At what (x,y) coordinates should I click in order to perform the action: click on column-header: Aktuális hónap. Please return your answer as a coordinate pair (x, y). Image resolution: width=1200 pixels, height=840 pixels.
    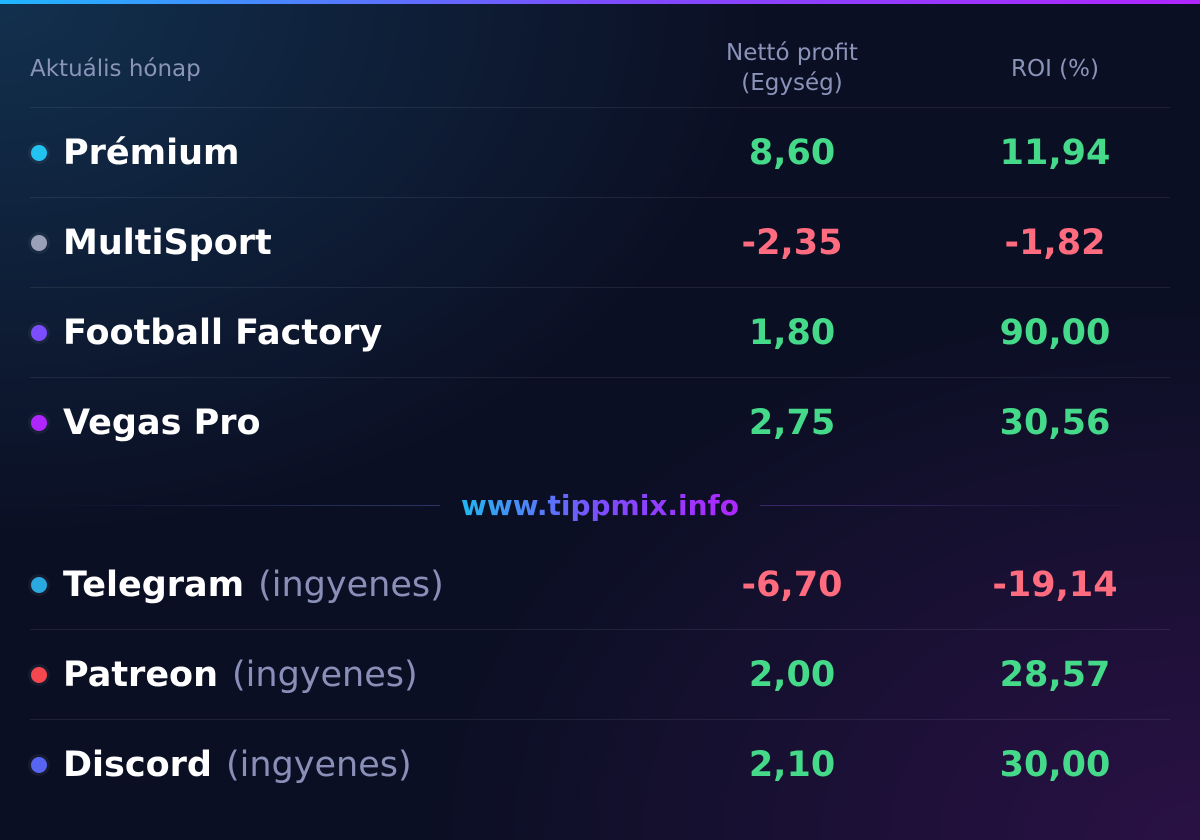
    Looking at the image, I should click on (115, 69).